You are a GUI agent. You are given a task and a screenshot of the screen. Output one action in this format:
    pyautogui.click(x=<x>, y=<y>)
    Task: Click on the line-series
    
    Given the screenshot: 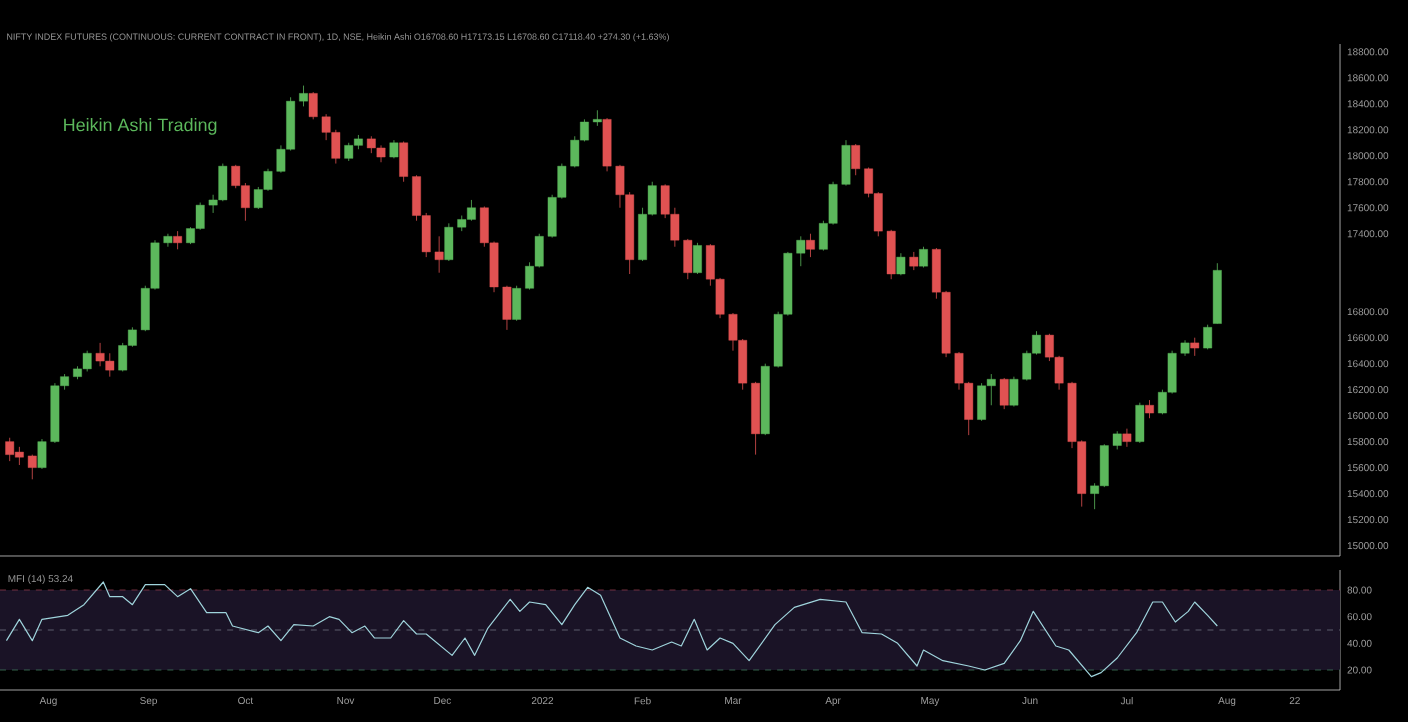 What is the action you would take?
    pyautogui.click(x=611, y=629)
    